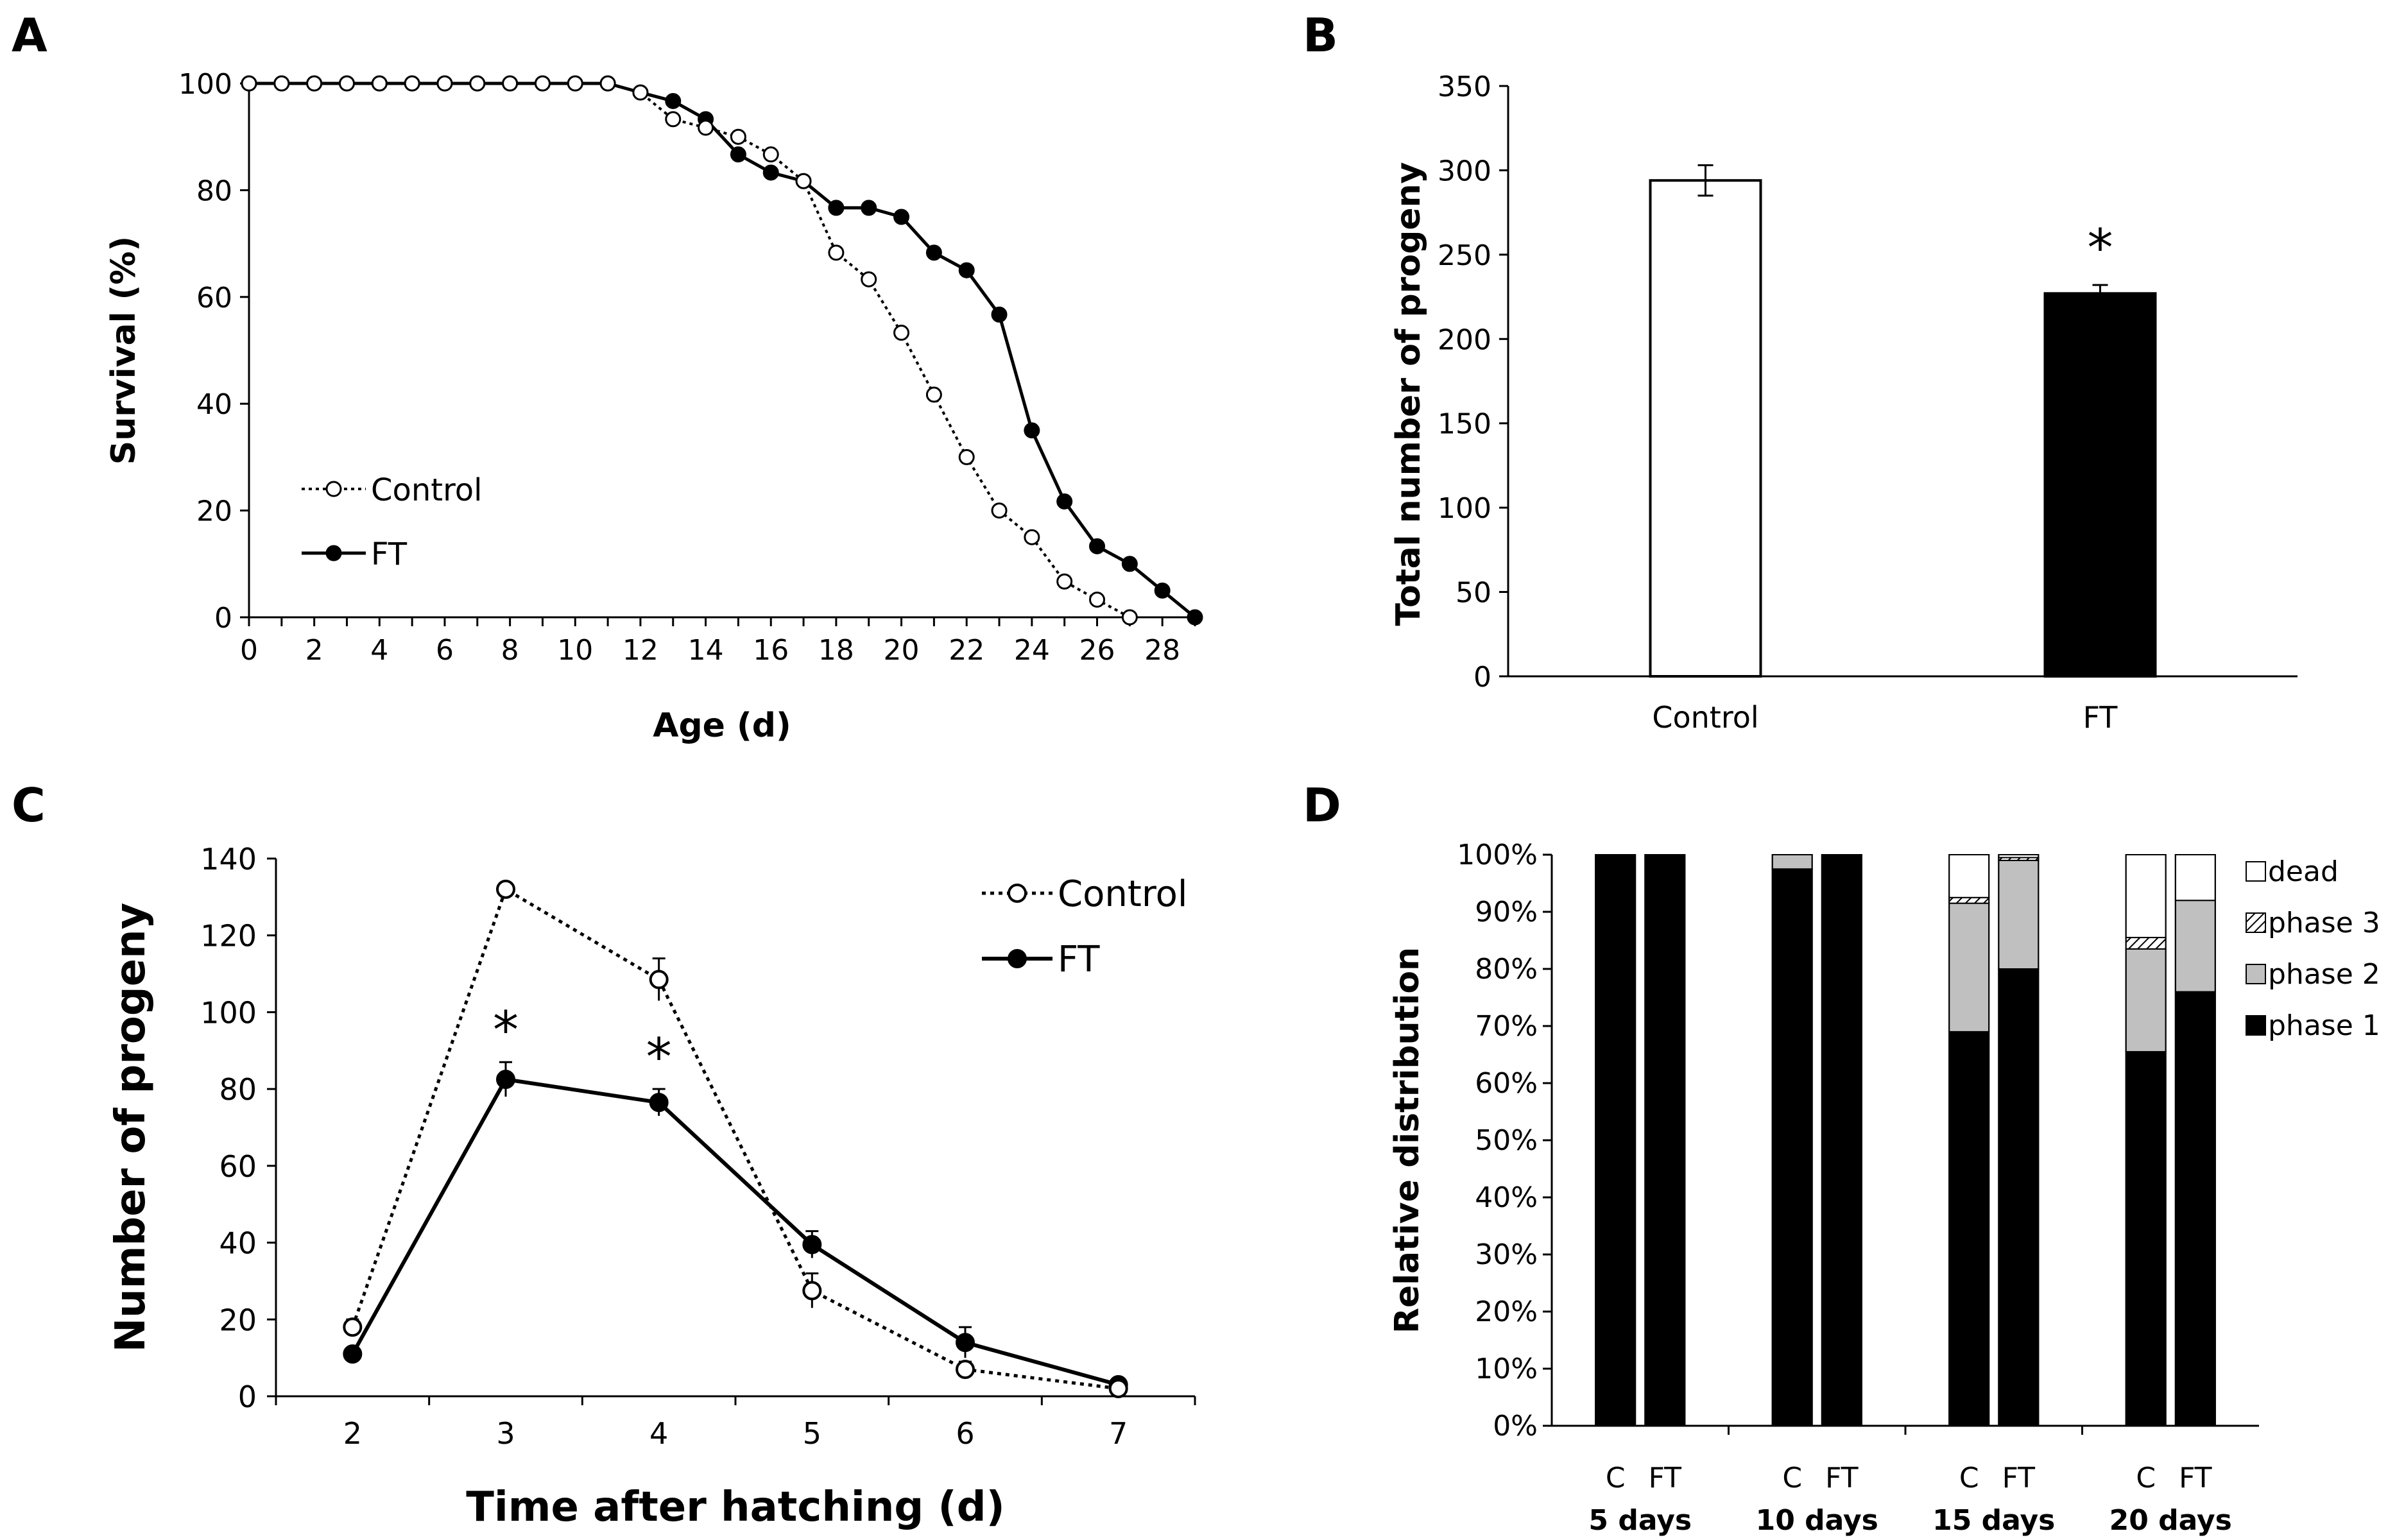  Describe the element at coordinates (1506, 1026) in the screenshot. I see `distribution-y-tick-label: 70%` at that location.